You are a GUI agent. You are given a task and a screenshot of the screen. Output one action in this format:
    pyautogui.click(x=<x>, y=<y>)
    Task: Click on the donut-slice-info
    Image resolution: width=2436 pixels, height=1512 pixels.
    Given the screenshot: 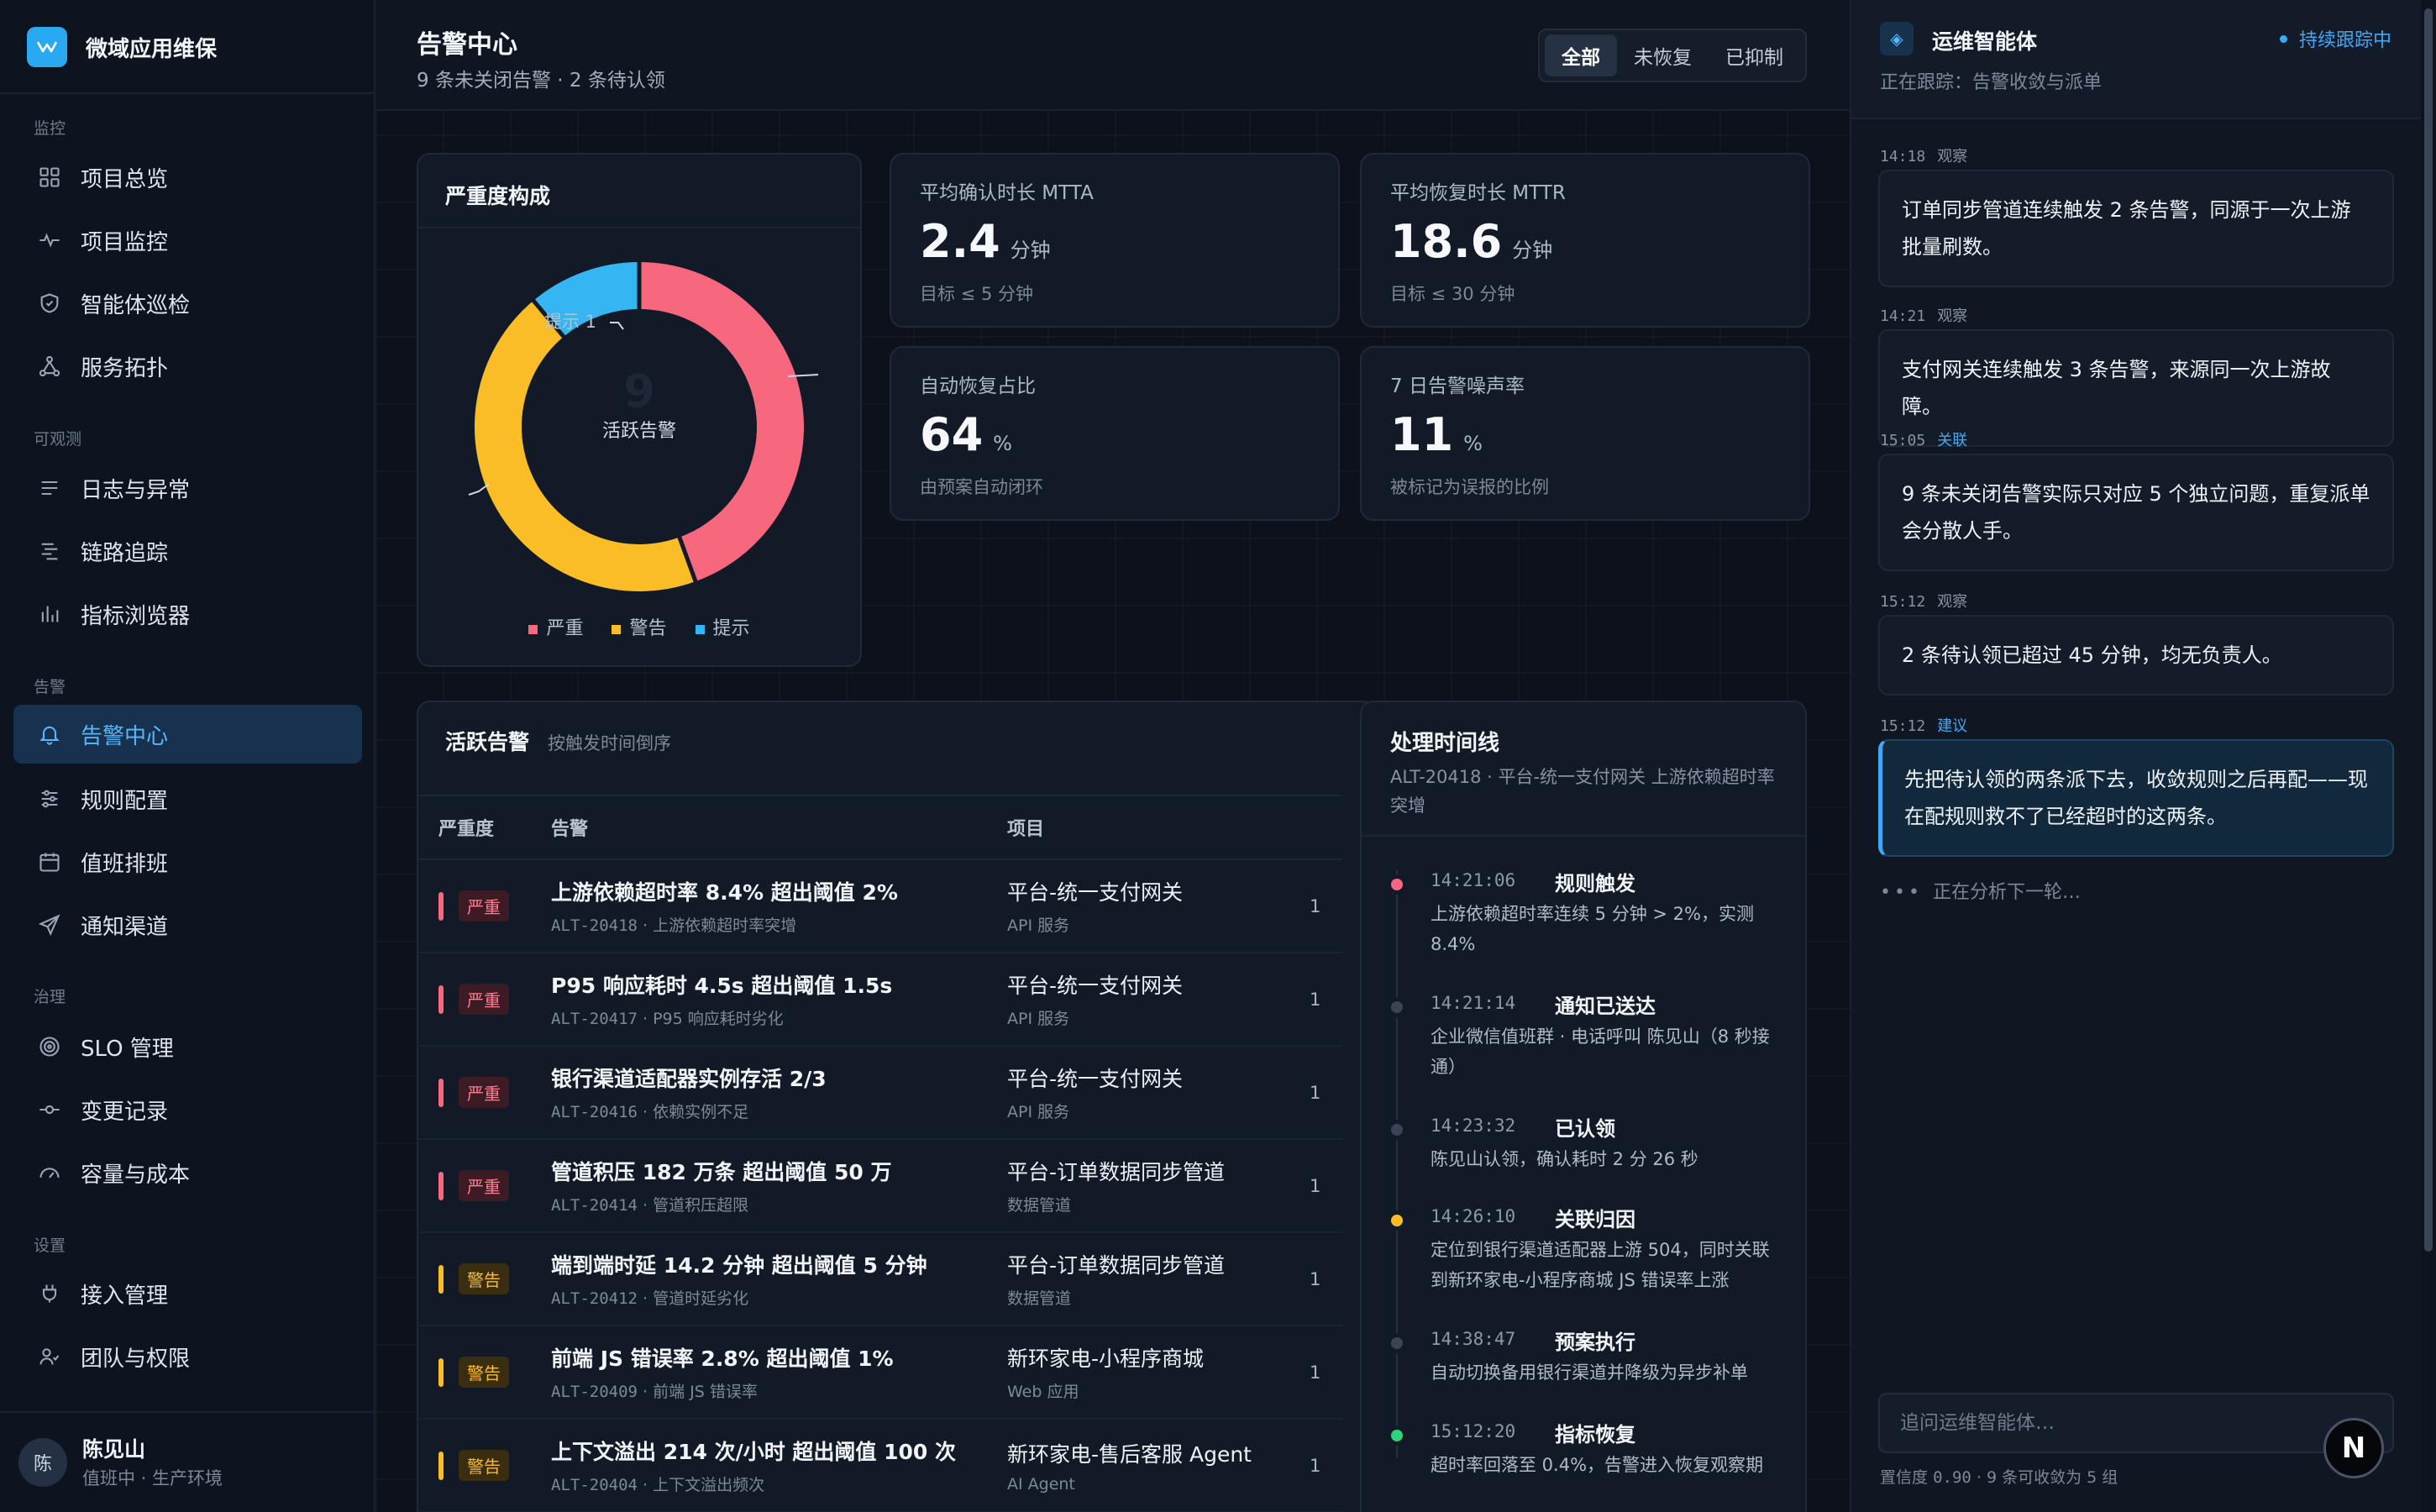 What is the action you would take?
    pyautogui.click(x=586, y=300)
    